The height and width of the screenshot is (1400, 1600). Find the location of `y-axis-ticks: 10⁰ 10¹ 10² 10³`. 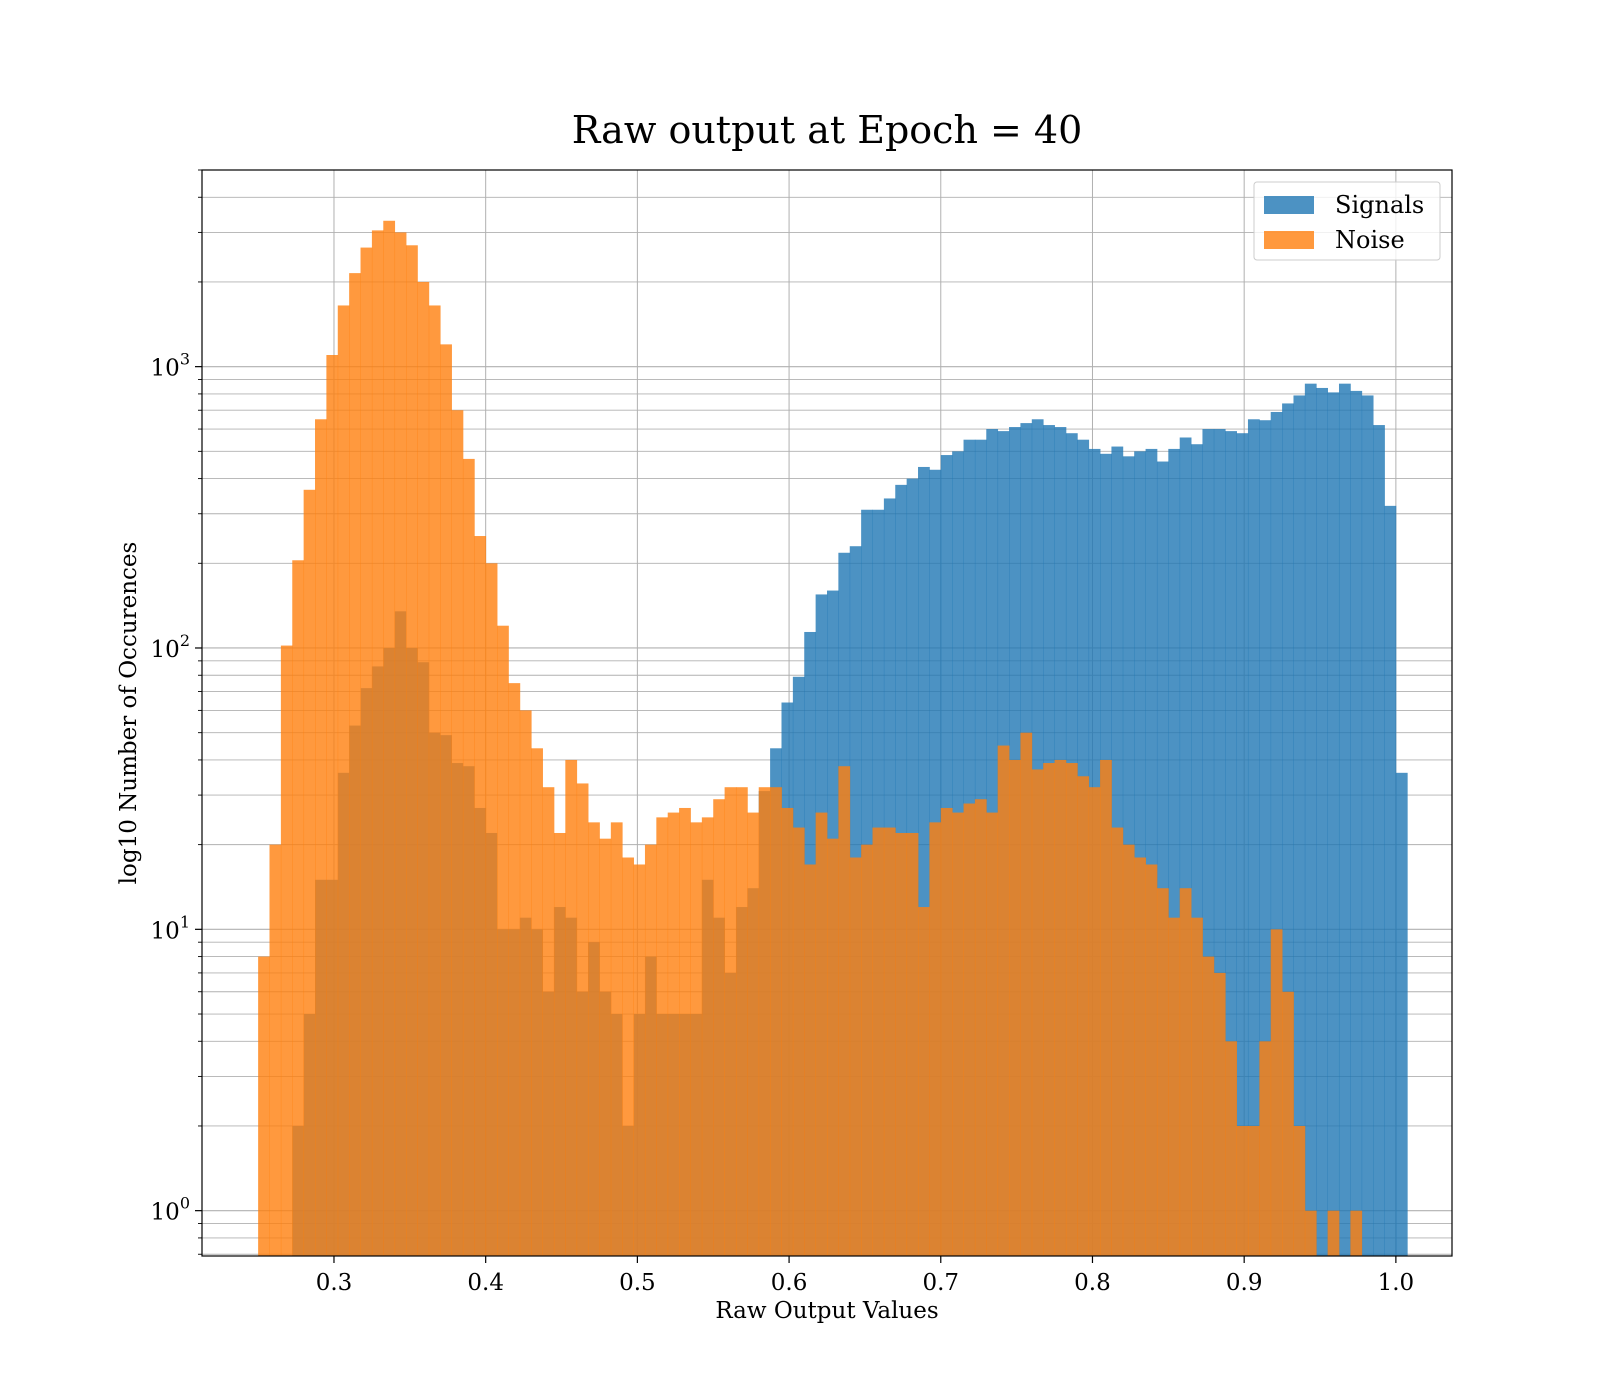

y-axis-ticks: 10⁰ 10¹ 10² 10³ is located at coordinates (176, 712).